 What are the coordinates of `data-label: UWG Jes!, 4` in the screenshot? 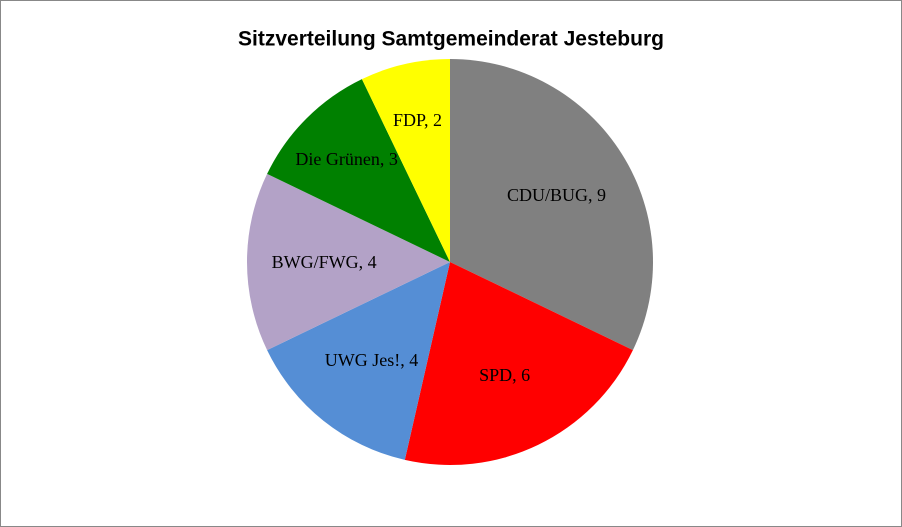 It's located at (371, 360).